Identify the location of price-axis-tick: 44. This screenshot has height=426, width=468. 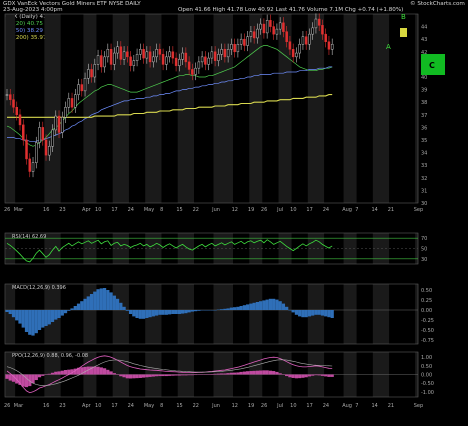
(424, 28).